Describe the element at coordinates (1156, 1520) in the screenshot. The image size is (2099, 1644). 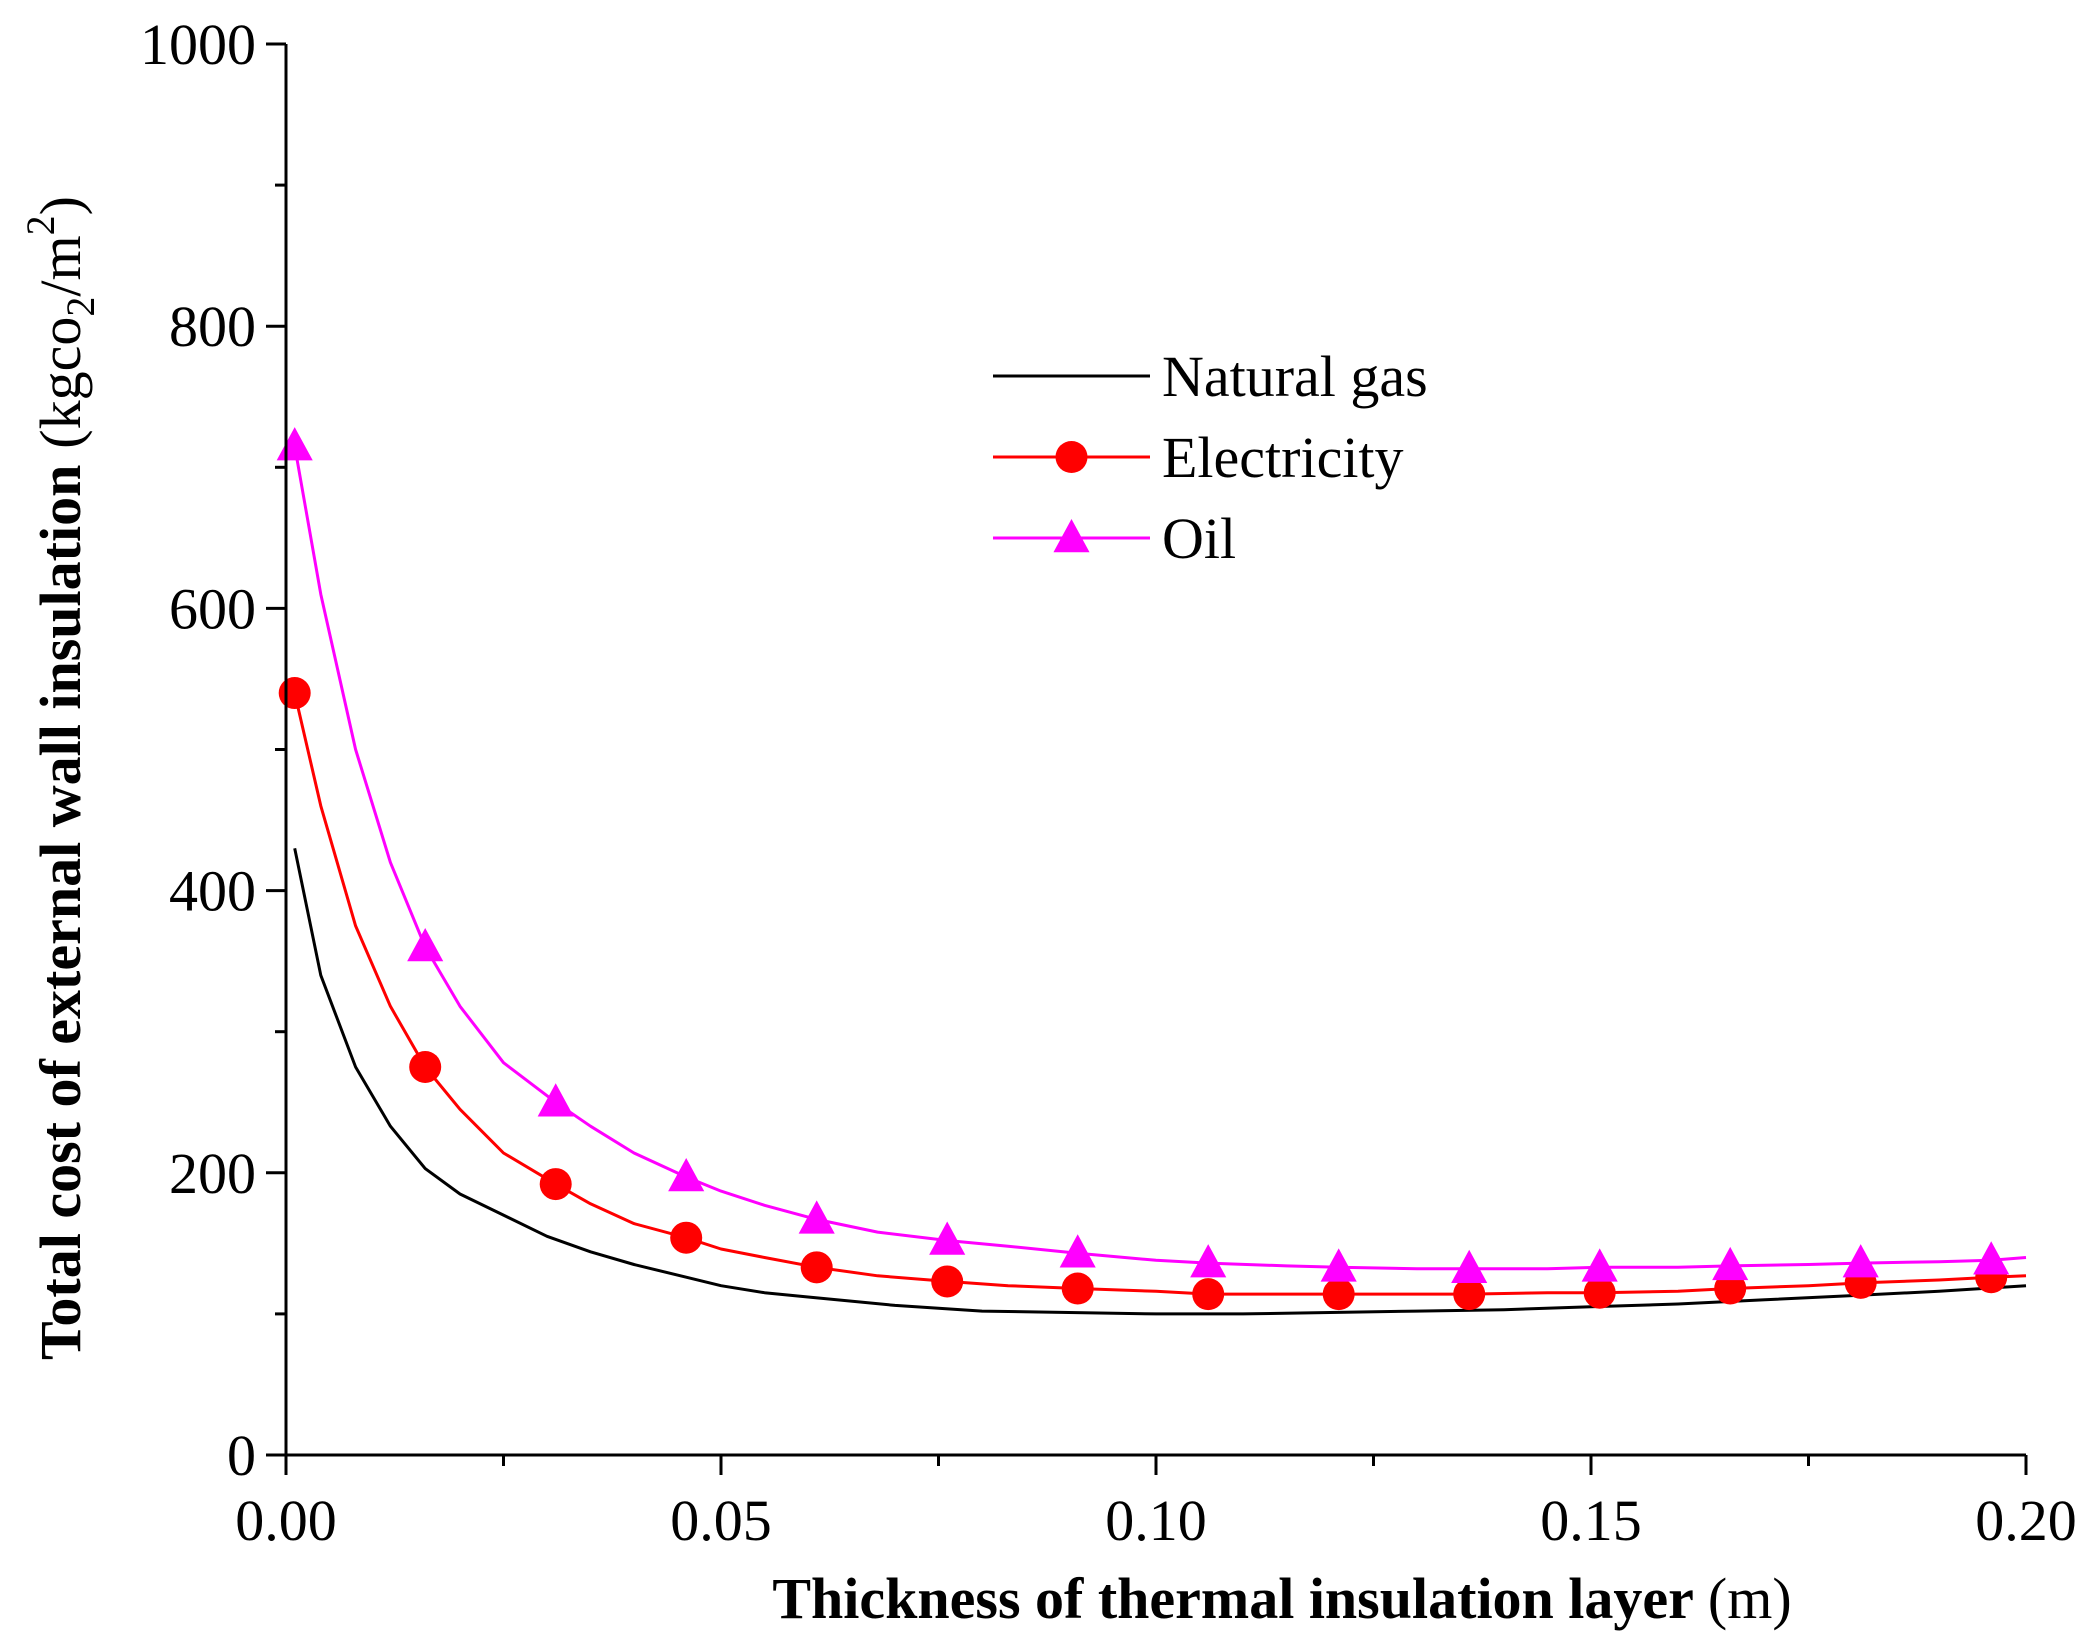
I see `x-tick-label: 0.10` at that location.